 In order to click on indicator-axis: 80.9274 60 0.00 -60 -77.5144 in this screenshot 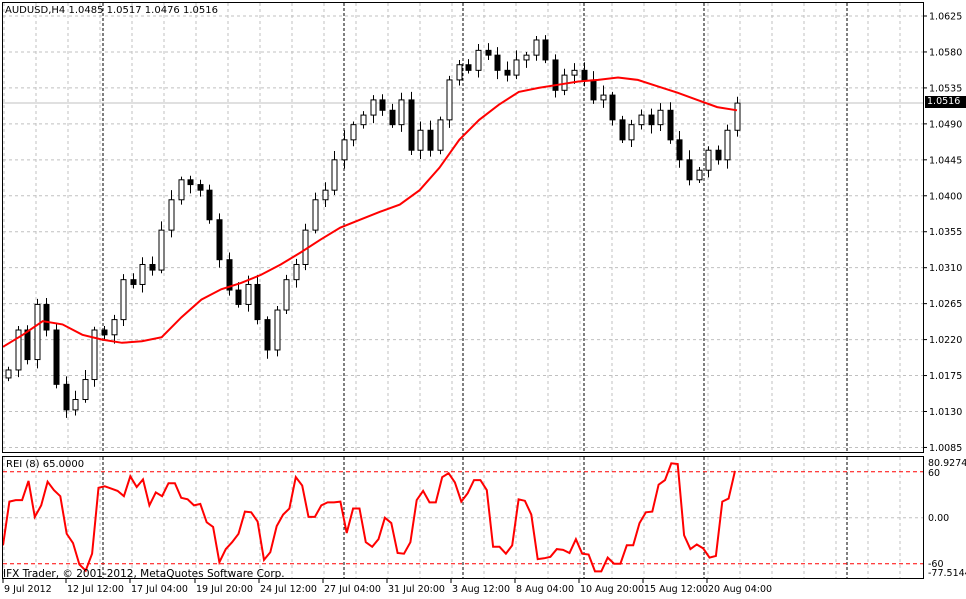, I will do `click(947, 518)`.